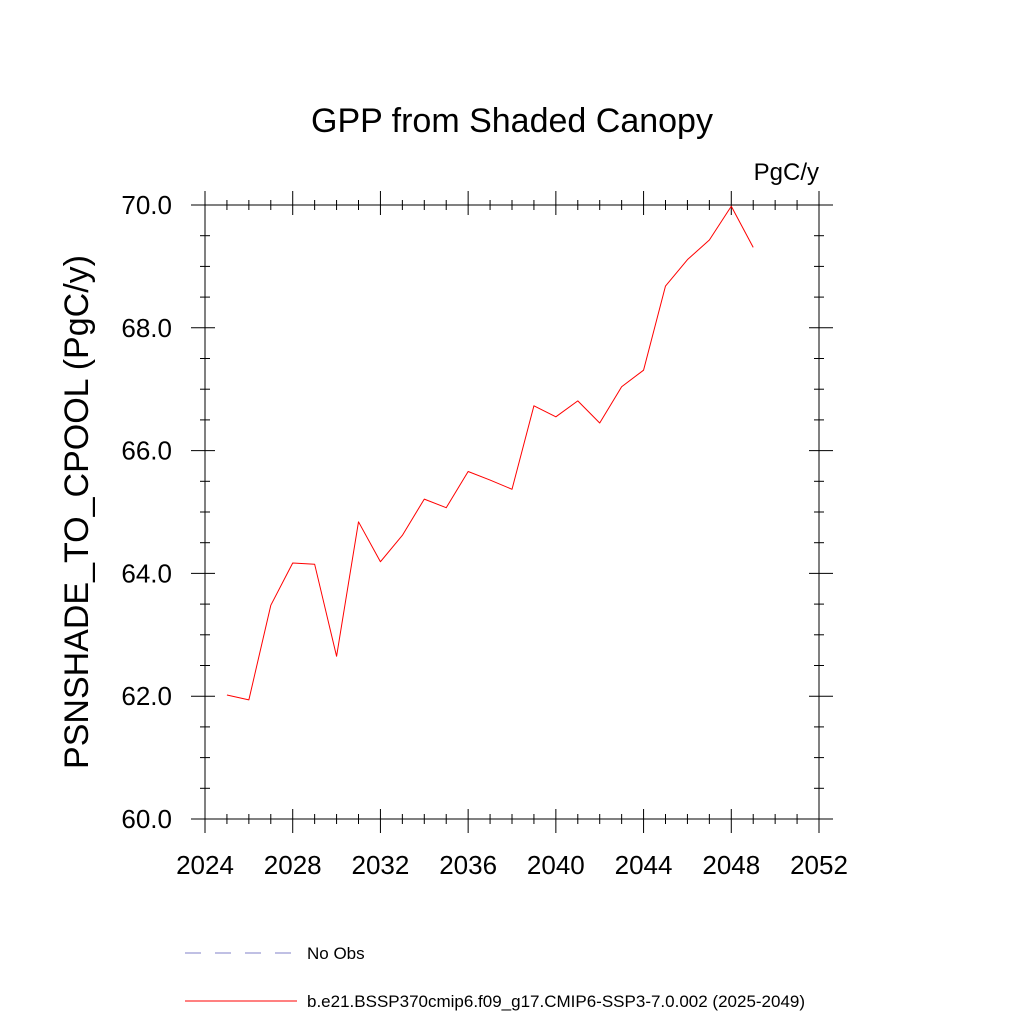 Image resolution: width=1024 pixels, height=1024 pixels. I want to click on x-tick-label: 2028, so click(293, 865).